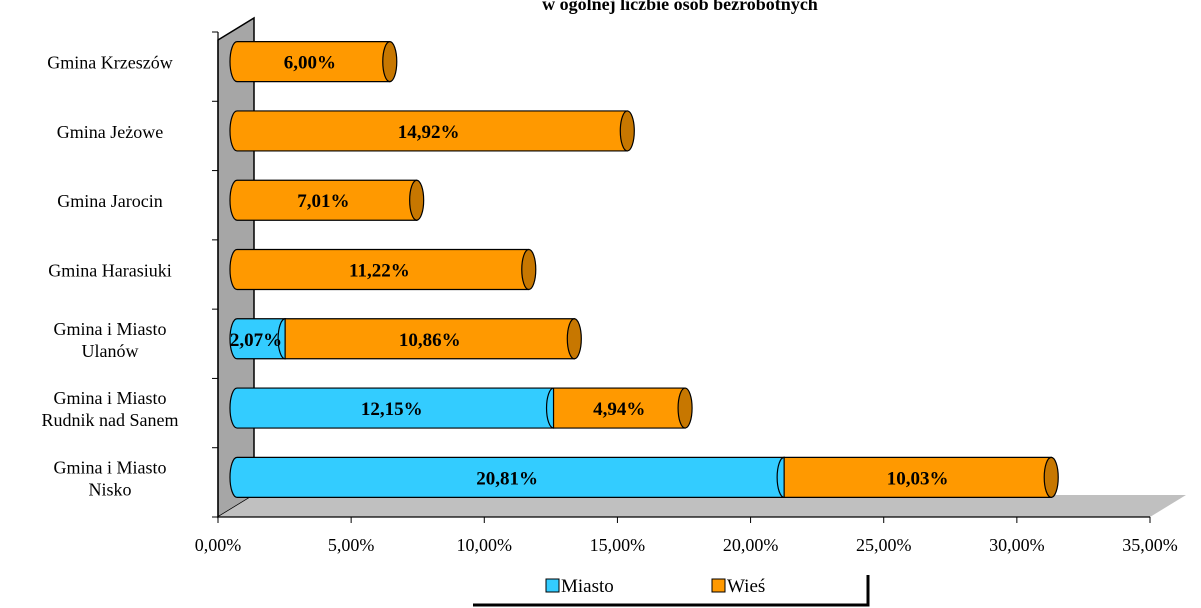 The width and height of the screenshot is (1201, 608). I want to click on x-tick-label: 25,00%, so click(884, 545).